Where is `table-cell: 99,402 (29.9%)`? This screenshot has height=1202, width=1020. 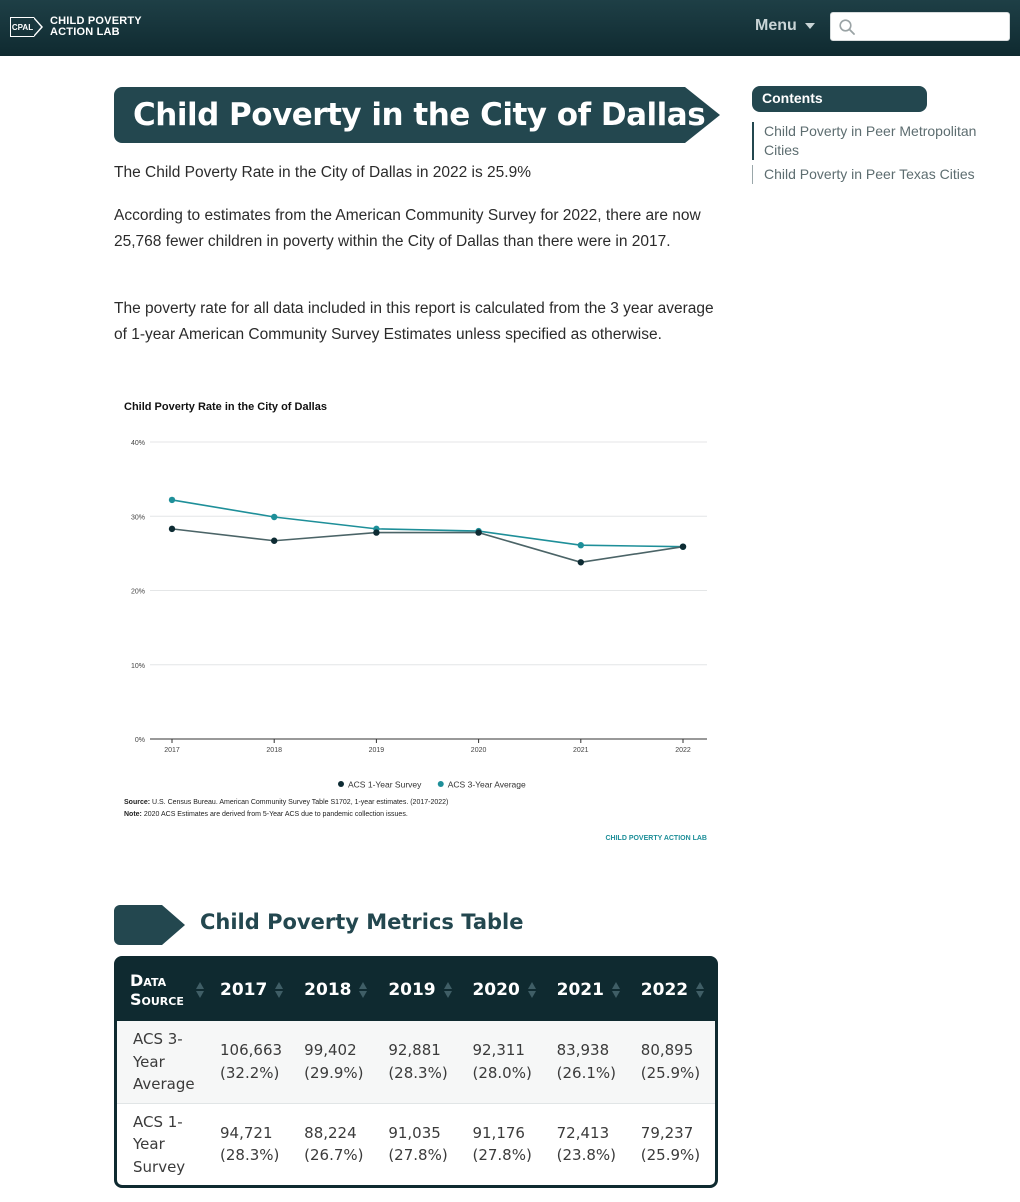 table-cell: 99,402 (29.9%) is located at coordinates (336, 1062).